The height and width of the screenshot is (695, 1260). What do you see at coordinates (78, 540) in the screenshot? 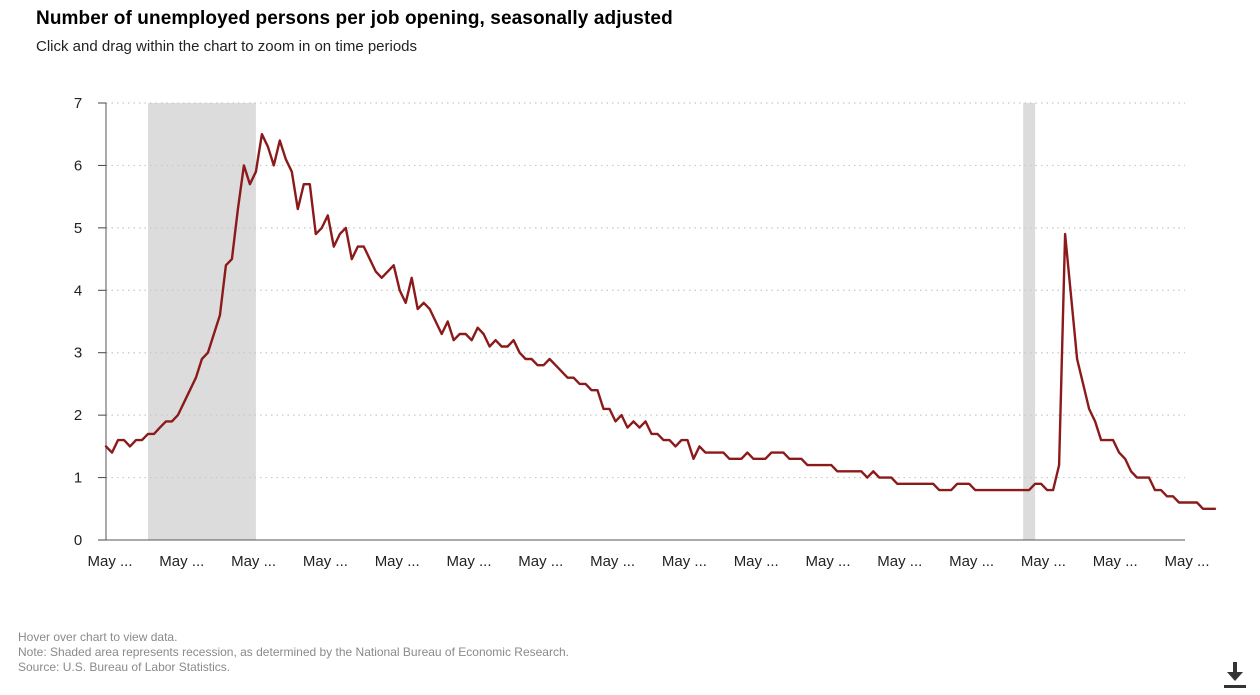
I see `y-tick-label: 0` at bounding box center [78, 540].